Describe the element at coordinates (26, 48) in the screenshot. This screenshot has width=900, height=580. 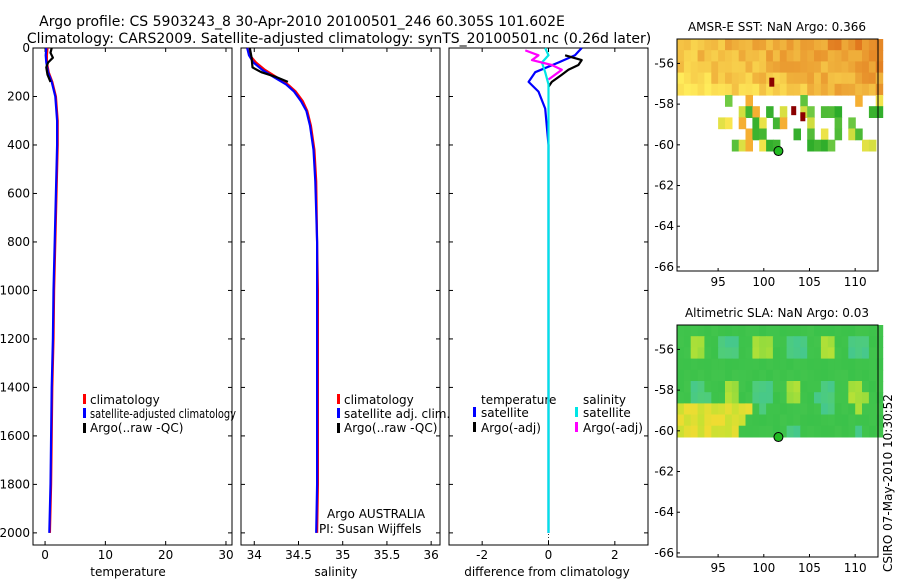
I see `y-tick-label: 0` at that location.